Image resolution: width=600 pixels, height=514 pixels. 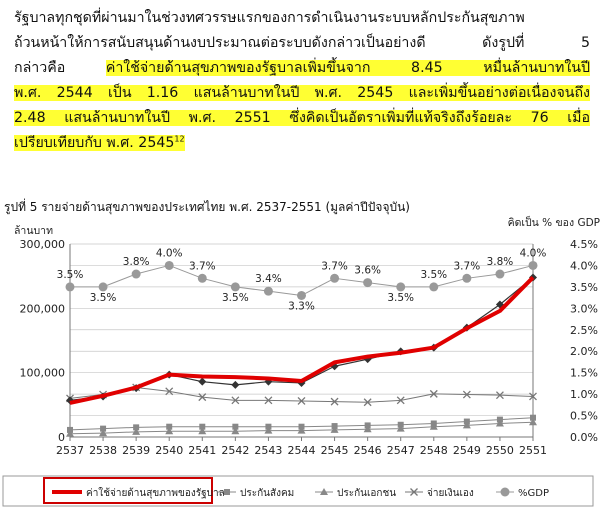 I want to click on x-axis-tick-label: 2551, so click(x=533, y=450).